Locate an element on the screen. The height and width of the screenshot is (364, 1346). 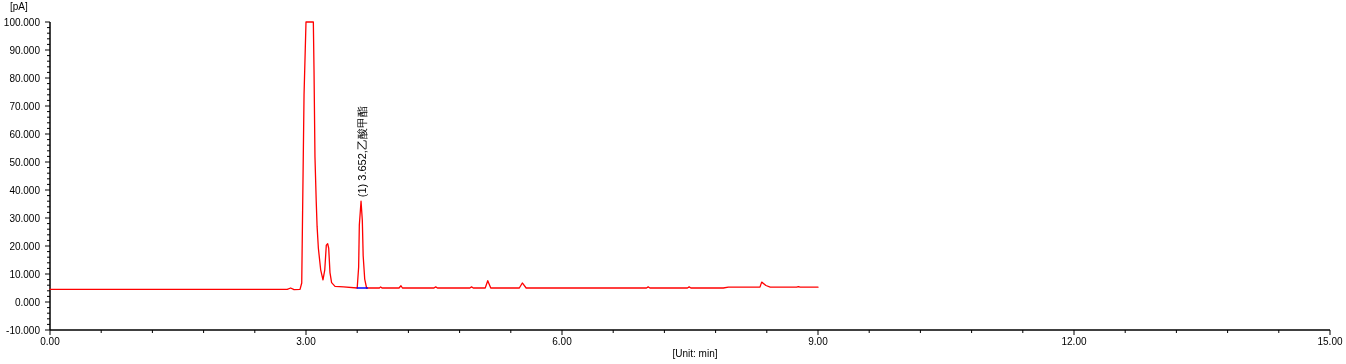
y-tick-label: -10.000 is located at coordinates (23, 330).